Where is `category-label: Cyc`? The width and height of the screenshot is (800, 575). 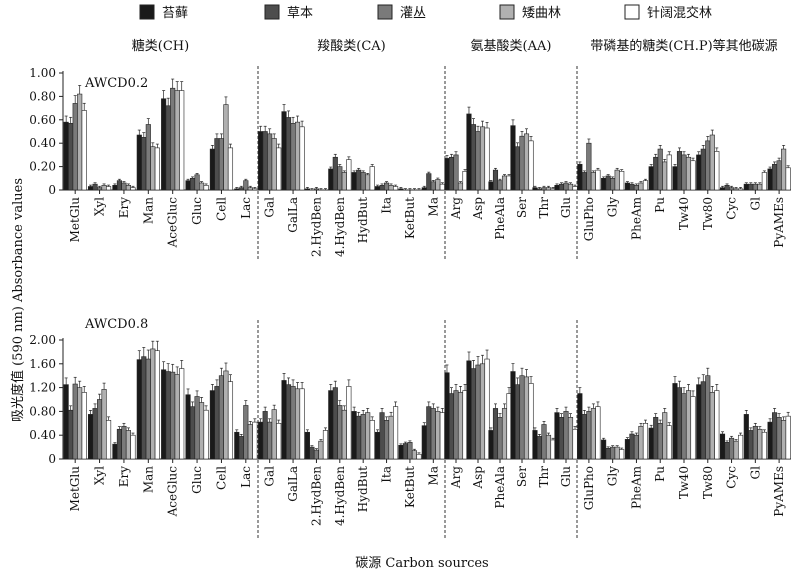 category-label: Cyc is located at coordinates (732, 208).